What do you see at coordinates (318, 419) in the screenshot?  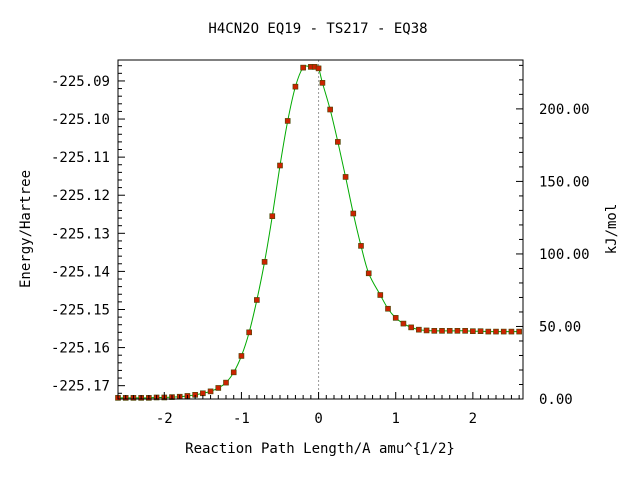 I see `x-tick-label: 0` at bounding box center [318, 419].